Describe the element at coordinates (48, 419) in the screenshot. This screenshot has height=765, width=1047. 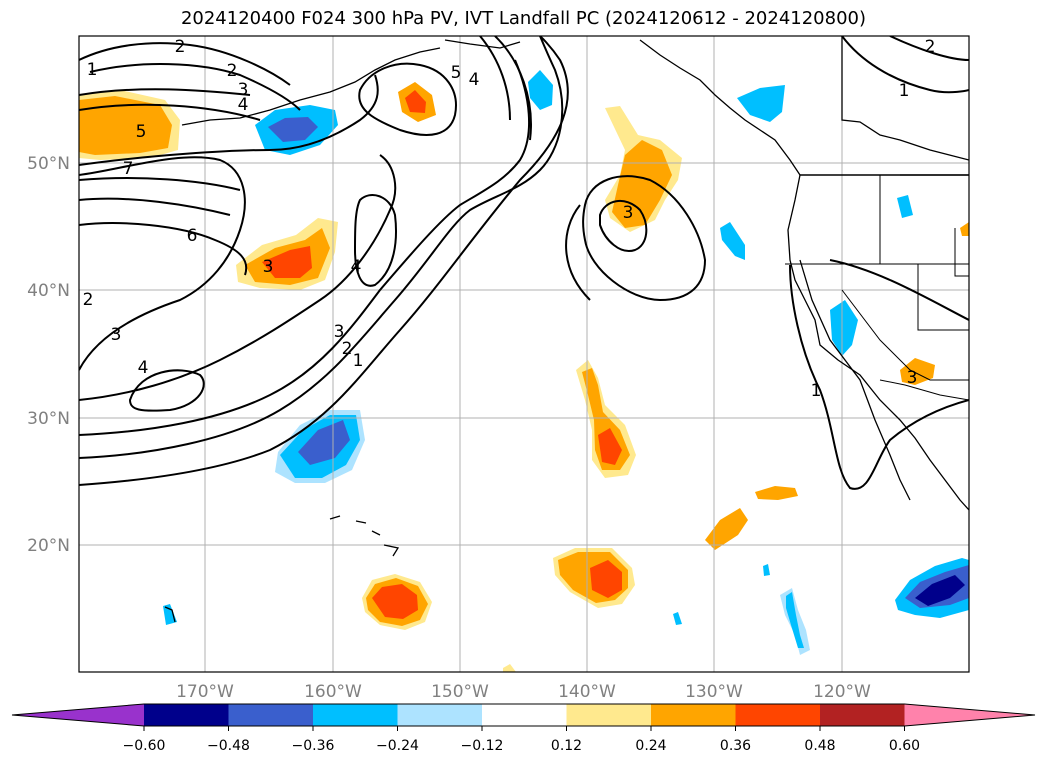
I see `lat-tick-label: 30°N` at that location.